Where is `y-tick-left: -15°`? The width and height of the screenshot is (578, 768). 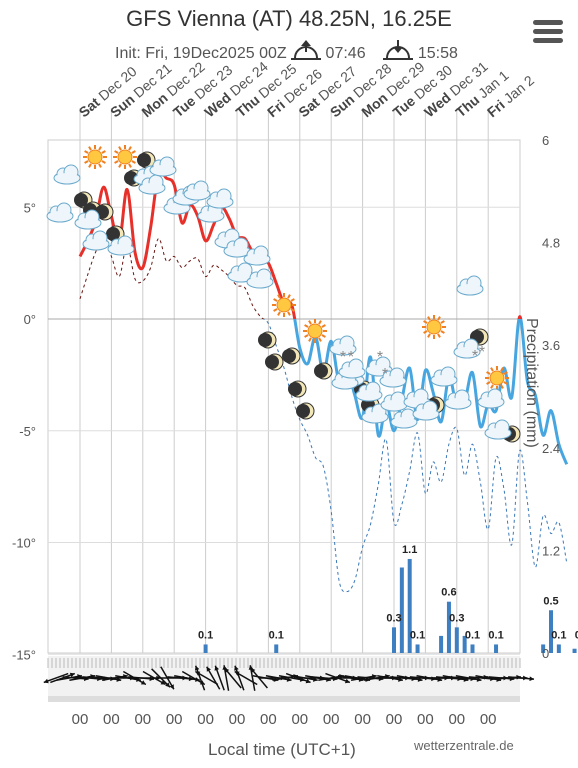 y-tick-left: -15° is located at coordinates (24, 654).